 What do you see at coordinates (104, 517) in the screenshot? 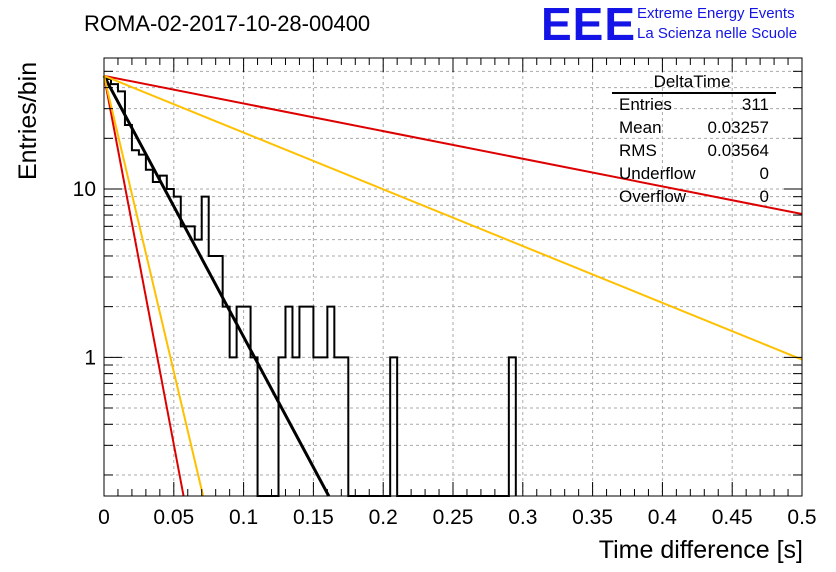
I see `x-tick-label: 0` at bounding box center [104, 517].